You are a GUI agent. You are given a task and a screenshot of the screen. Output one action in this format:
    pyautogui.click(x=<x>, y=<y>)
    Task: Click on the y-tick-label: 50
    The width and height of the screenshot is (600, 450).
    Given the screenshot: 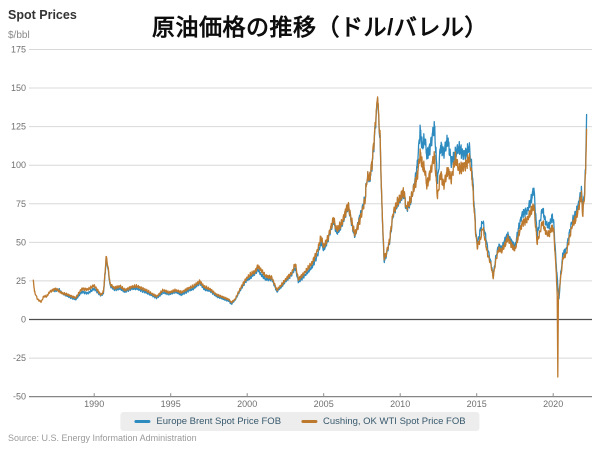 What is the action you would take?
    pyautogui.click(x=21, y=242)
    